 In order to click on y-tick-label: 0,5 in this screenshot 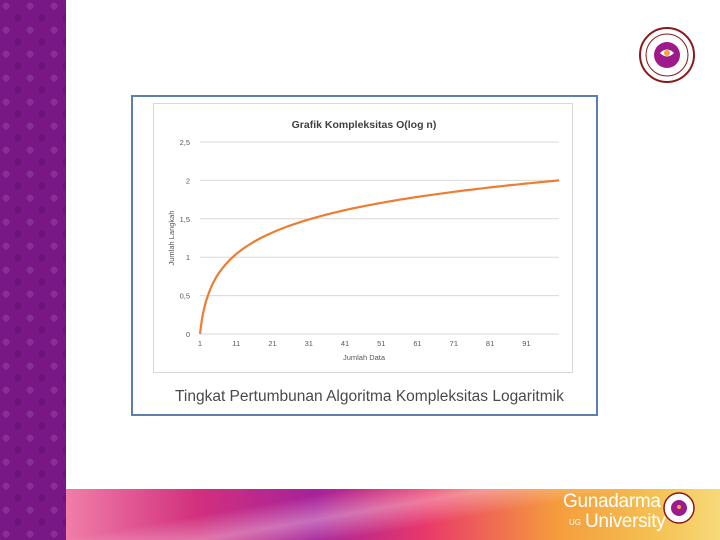, I will do `click(185, 296)`.